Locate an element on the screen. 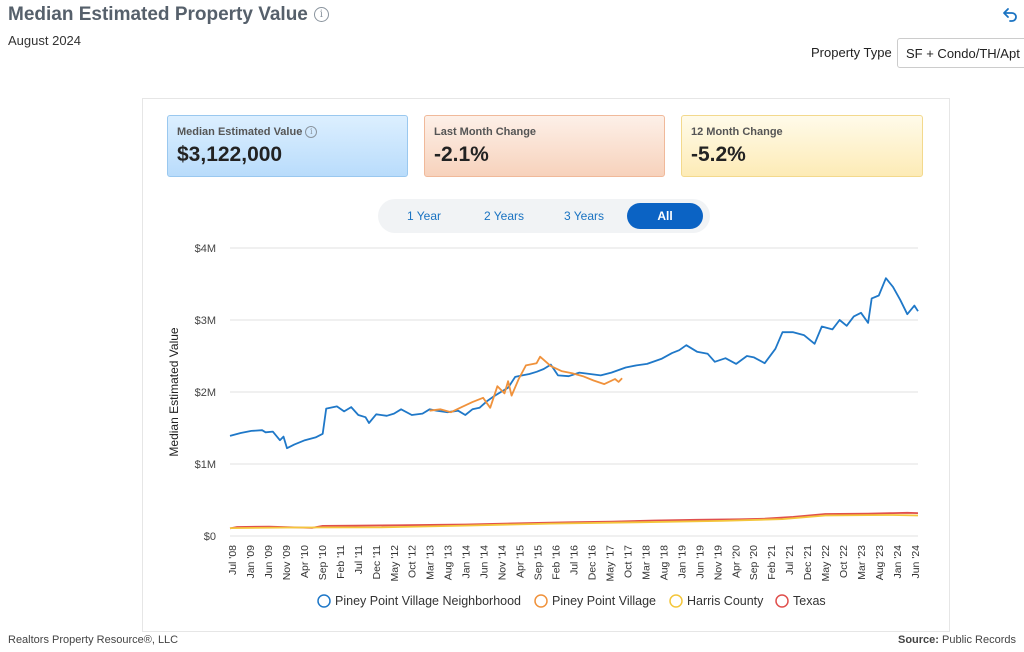 The image size is (1024, 652). x-tick-label: Oct '12 is located at coordinates (413, 561).